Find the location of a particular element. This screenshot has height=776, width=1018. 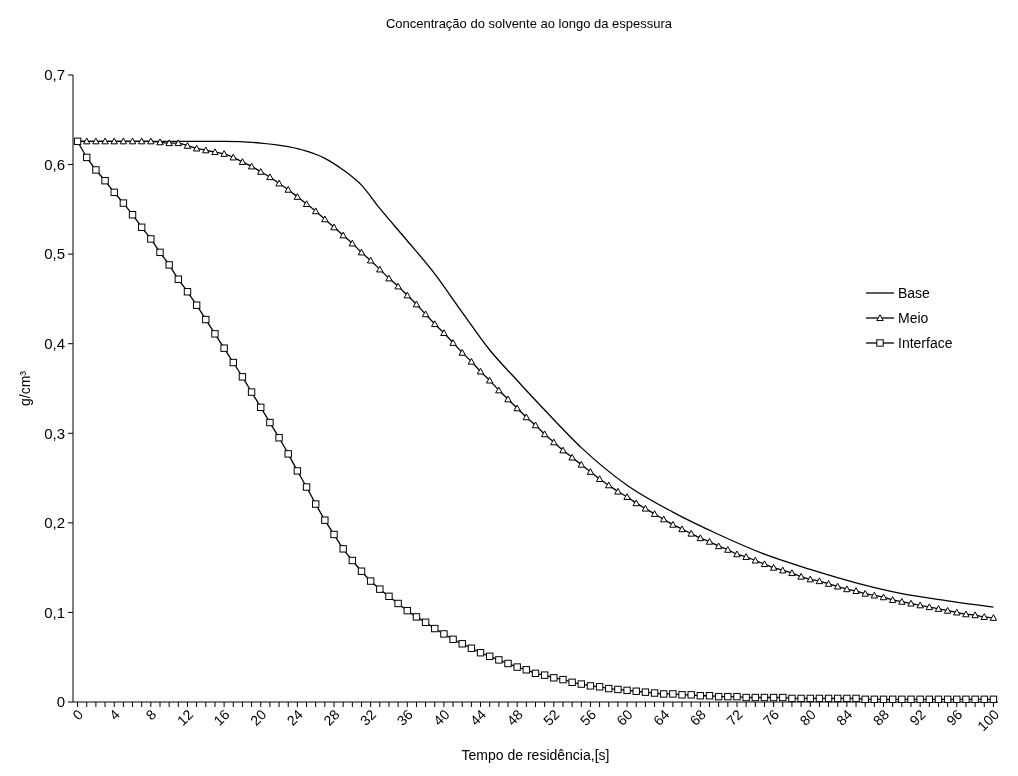

x-tick-label: 84 is located at coordinates (844, 717).